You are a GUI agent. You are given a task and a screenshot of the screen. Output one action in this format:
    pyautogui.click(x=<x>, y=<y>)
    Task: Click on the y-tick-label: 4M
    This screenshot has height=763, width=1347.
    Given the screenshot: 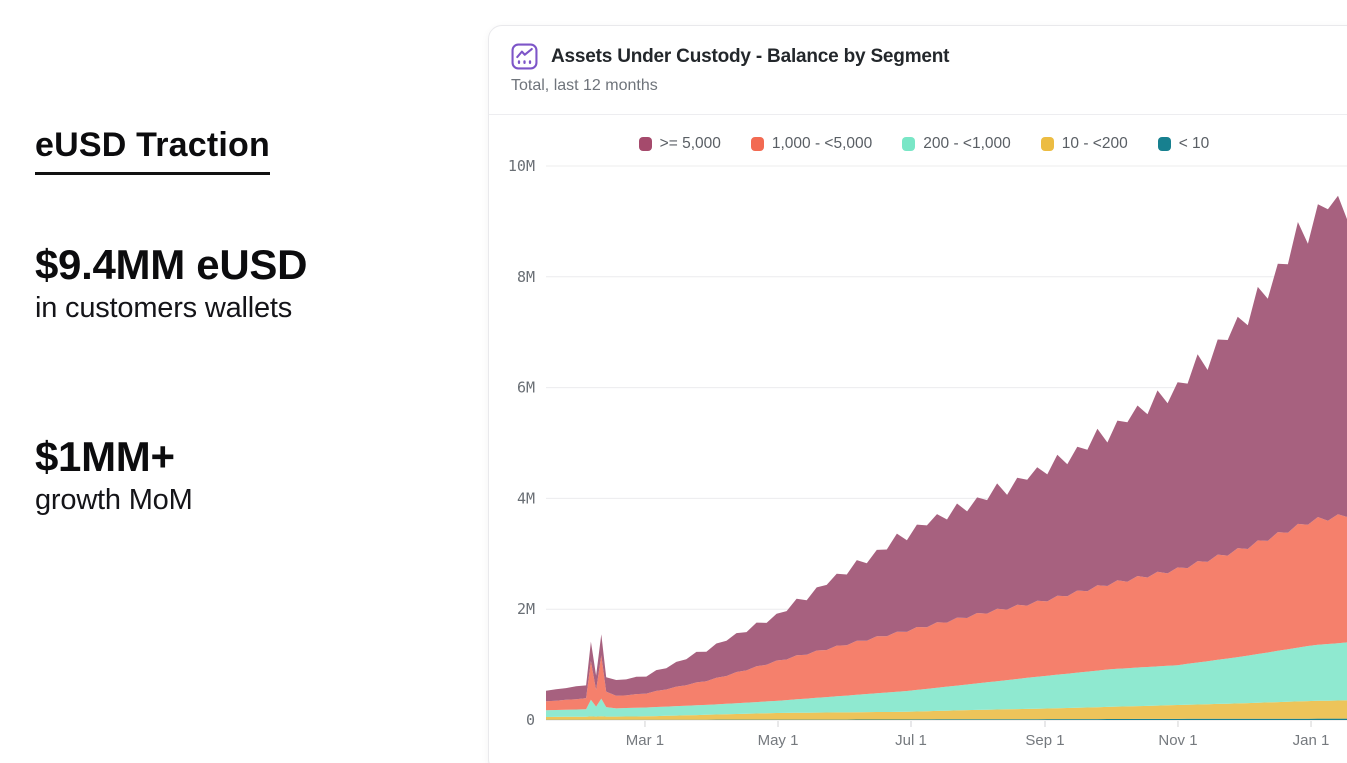 What is the action you would take?
    pyautogui.click(x=526, y=498)
    